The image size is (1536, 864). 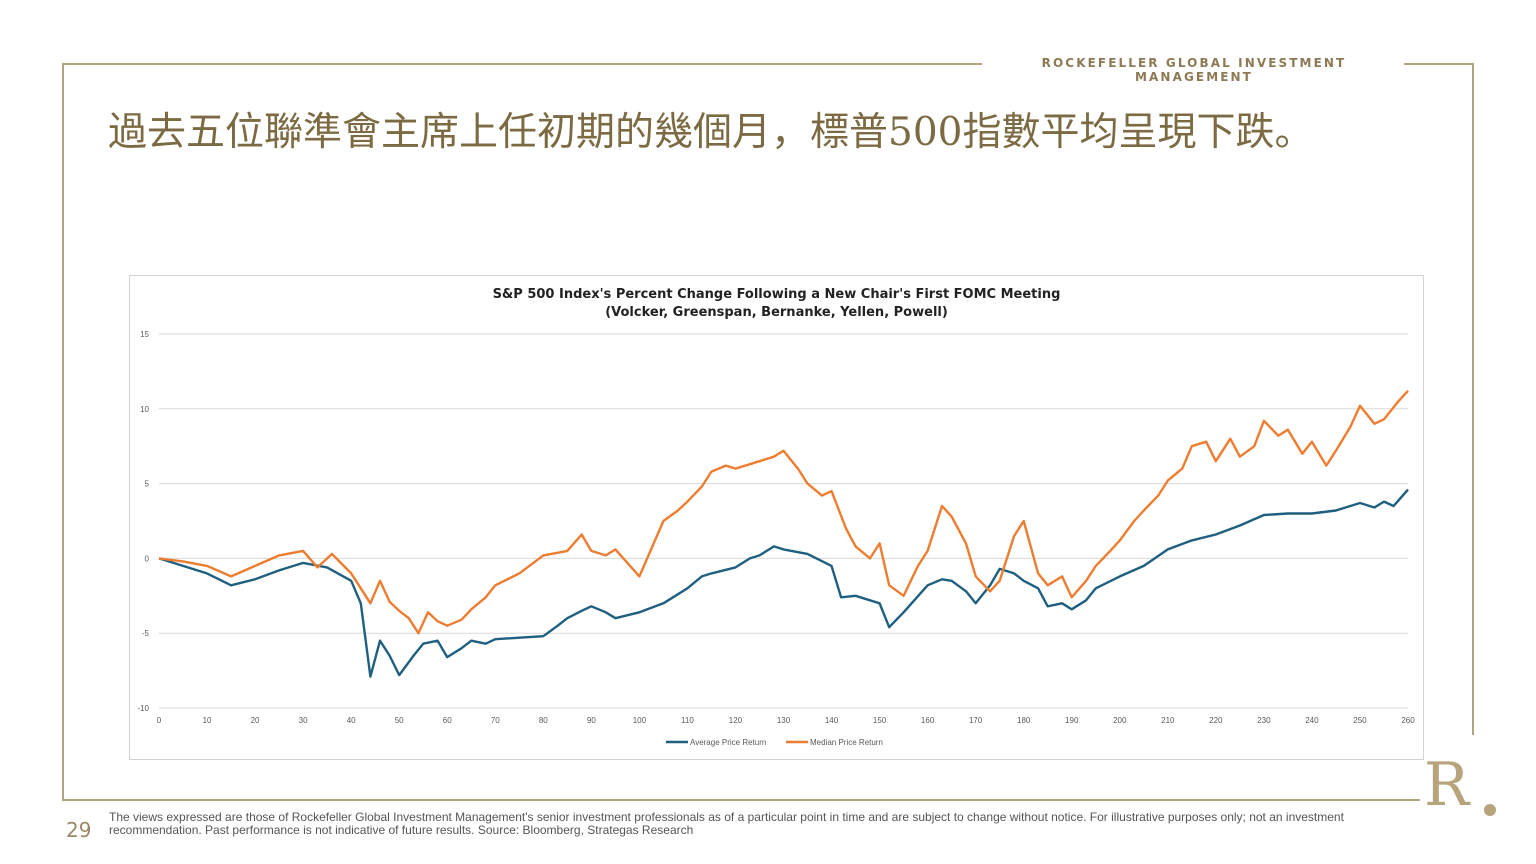 What do you see at coordinates (1120, 720) in the screenshot?
I see `x-tick-label: 200` at bounding box center [1120, 720].